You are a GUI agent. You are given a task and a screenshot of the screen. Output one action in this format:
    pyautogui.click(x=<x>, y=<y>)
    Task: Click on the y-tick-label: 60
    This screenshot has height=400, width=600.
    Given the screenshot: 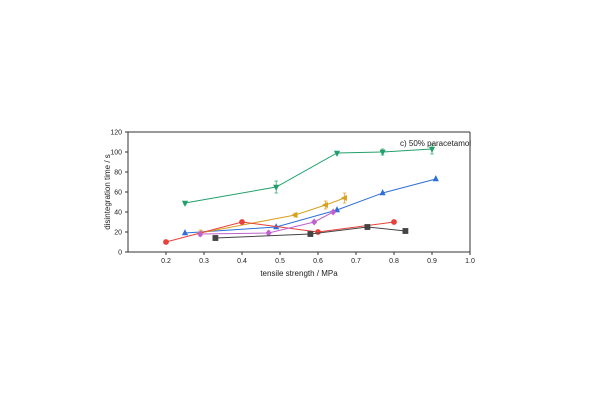 What is the action you would take?
    pyautogui.click(x=118, y=193)
    